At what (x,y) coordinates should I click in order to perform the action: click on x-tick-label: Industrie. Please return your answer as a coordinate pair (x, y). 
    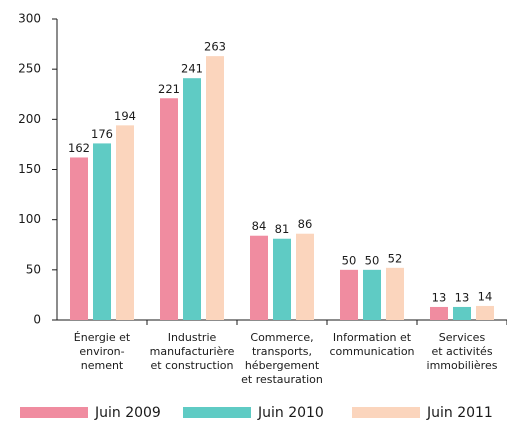
    Looking at the image, I should click on (192, 337).